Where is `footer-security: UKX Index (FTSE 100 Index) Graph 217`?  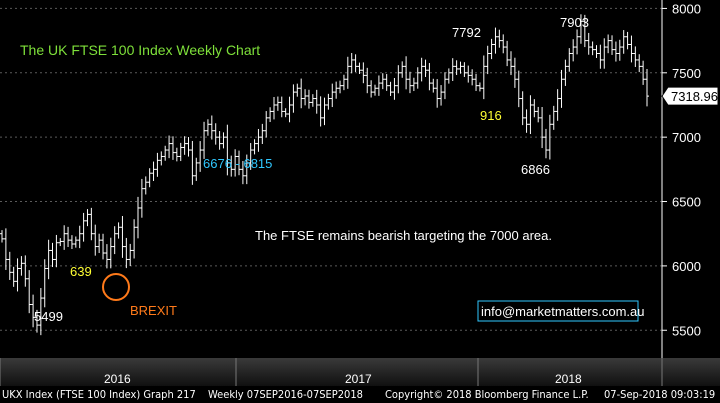 footer-security: UKX Index (FTSE 100 Index) Graph 217 is located at coordinates (99, 394).